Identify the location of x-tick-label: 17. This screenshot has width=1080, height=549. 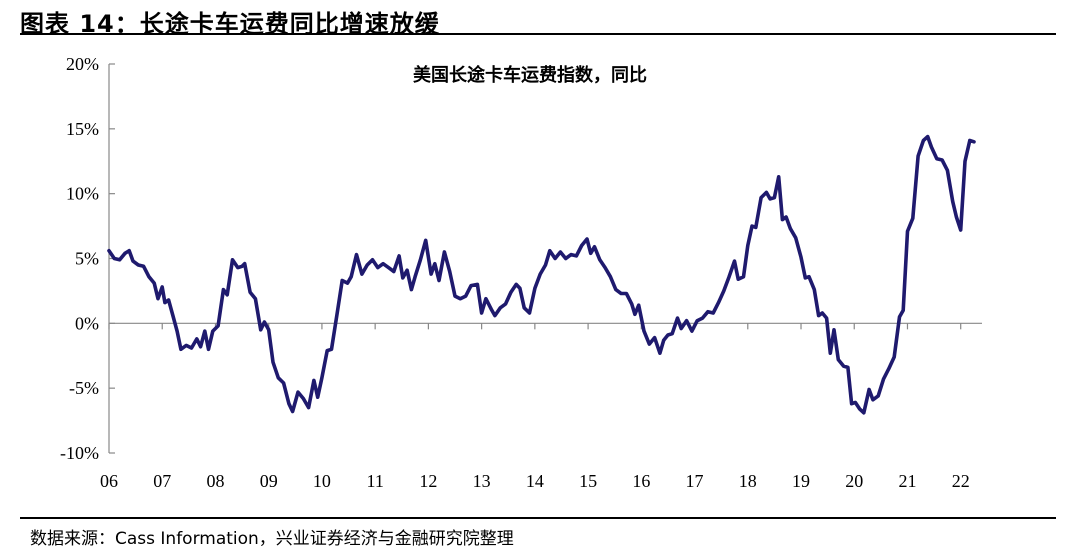
(695, 481).